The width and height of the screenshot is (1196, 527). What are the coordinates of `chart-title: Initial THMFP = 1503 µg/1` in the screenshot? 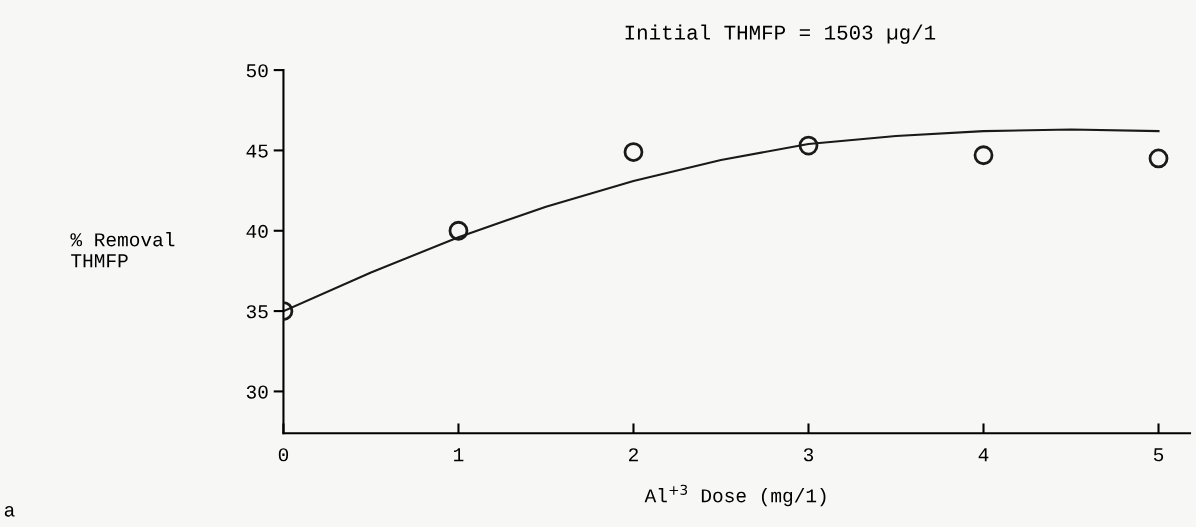 It's located at (780, 34).